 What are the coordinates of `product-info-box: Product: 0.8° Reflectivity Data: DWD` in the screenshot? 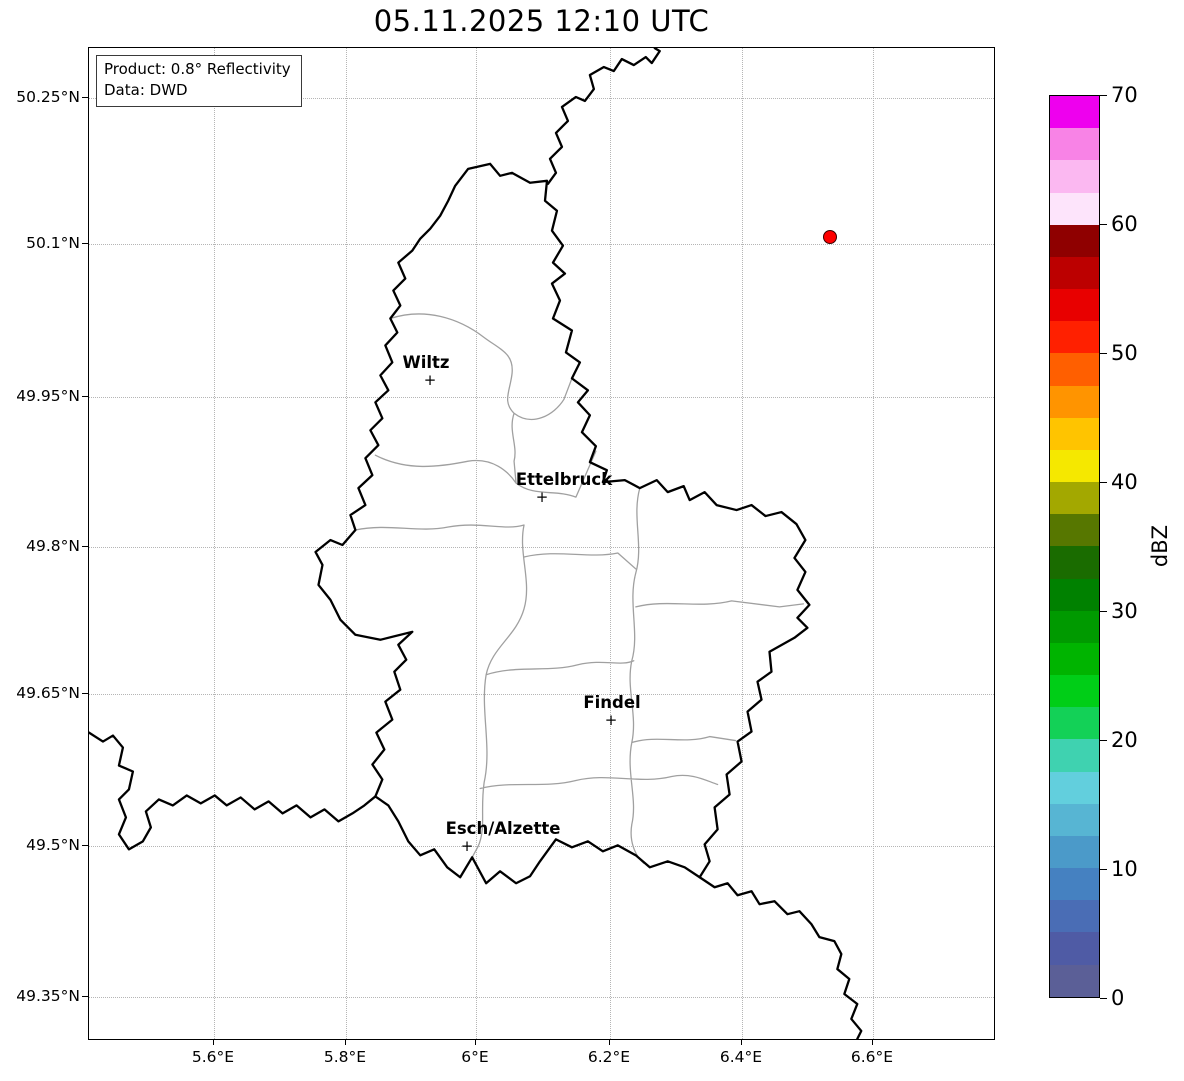 It's located at (199, 81).